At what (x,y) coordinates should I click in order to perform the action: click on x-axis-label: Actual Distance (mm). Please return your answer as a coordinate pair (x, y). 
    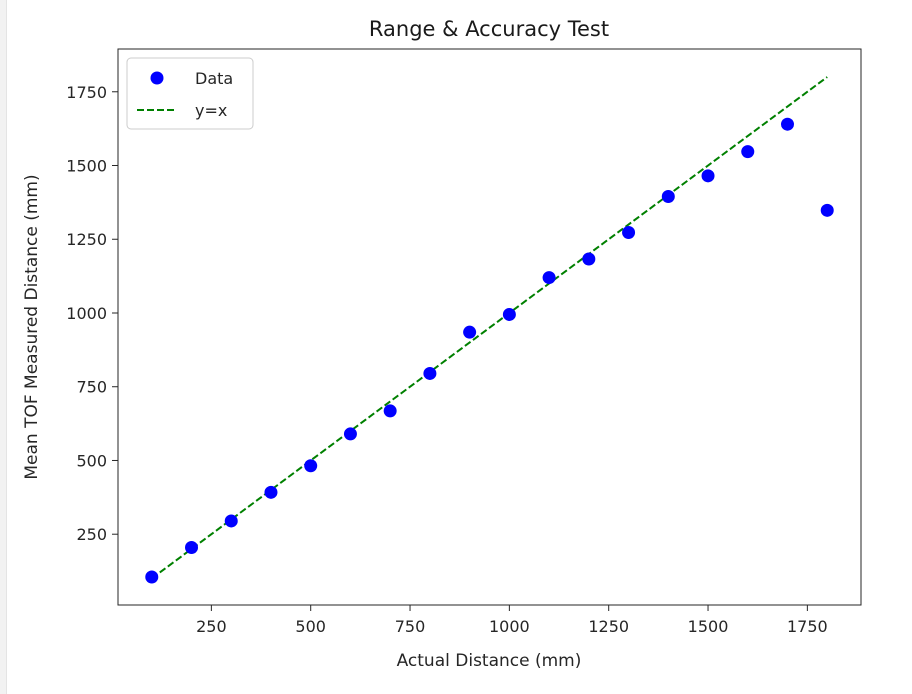
    Looking at the image, I should click on (489, 661).